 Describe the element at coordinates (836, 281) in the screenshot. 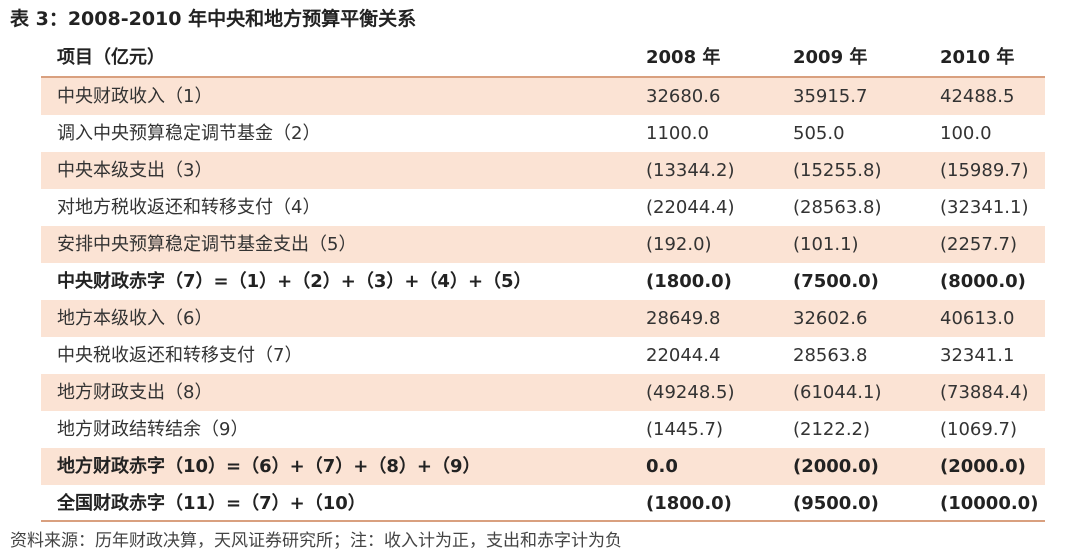

I see `cell-2009: (7500.0)` at that location.